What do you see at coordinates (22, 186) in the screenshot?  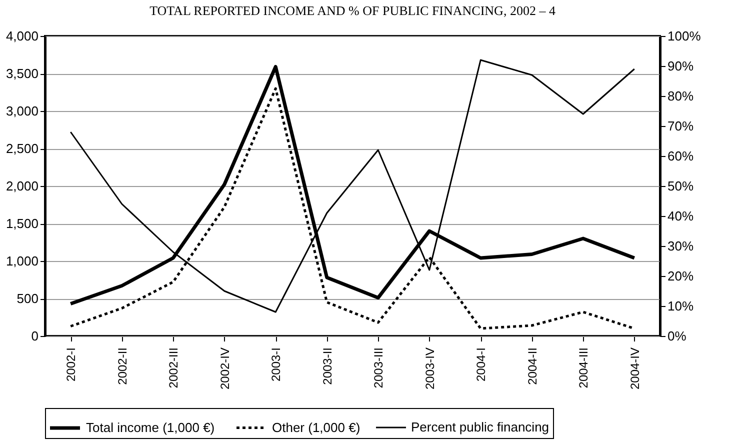 I see `y-tick-label: 2,000` at bounding box center [22, 186].